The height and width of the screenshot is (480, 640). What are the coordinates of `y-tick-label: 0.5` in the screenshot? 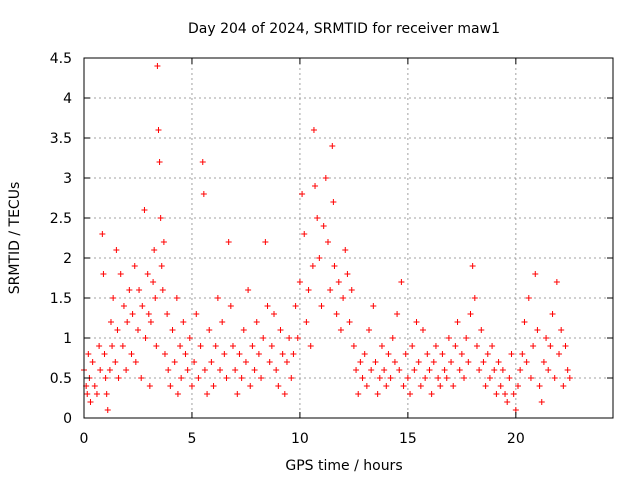 It's located at (61, 379).